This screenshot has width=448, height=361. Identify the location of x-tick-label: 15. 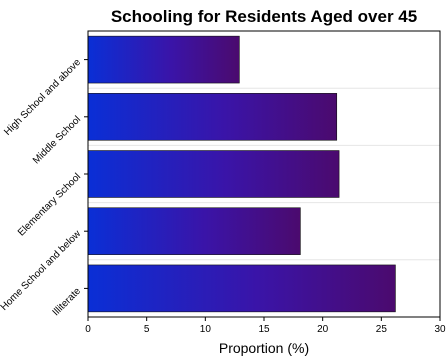
(264, 329).